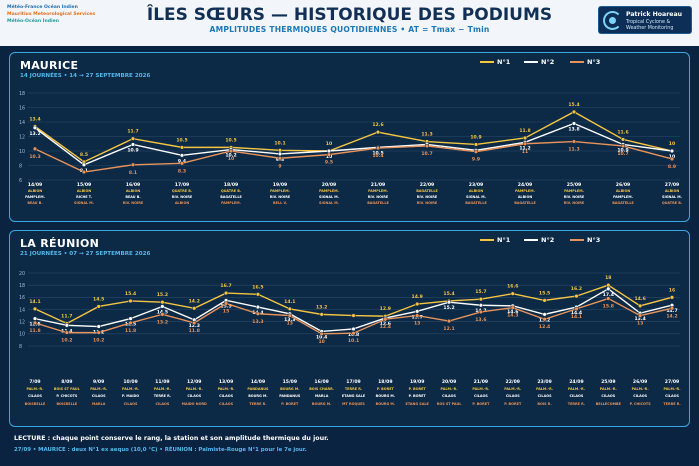 The image size is (699, 466). I want to click on station-label: RIV. NOIRE, so click(378, 197).